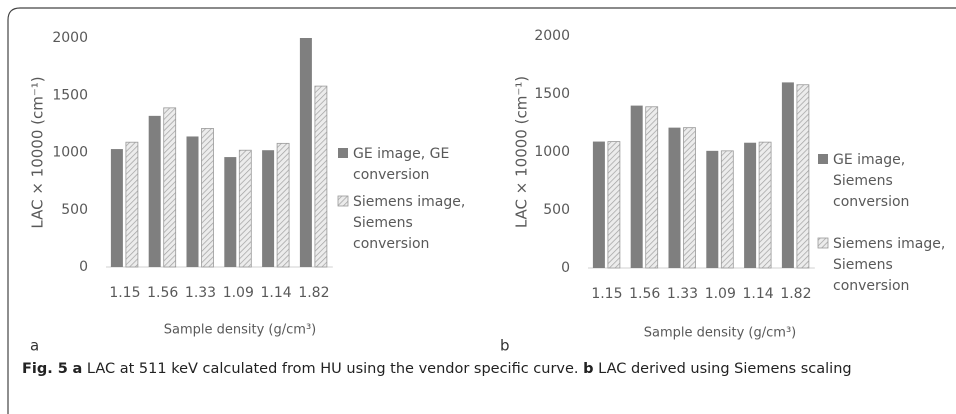 This screenshot has height=414, width=956. Describe the element at coordinates (871, 181) in the screenshot. I see `legend-label: GE image, Siemens conversion` at that location.